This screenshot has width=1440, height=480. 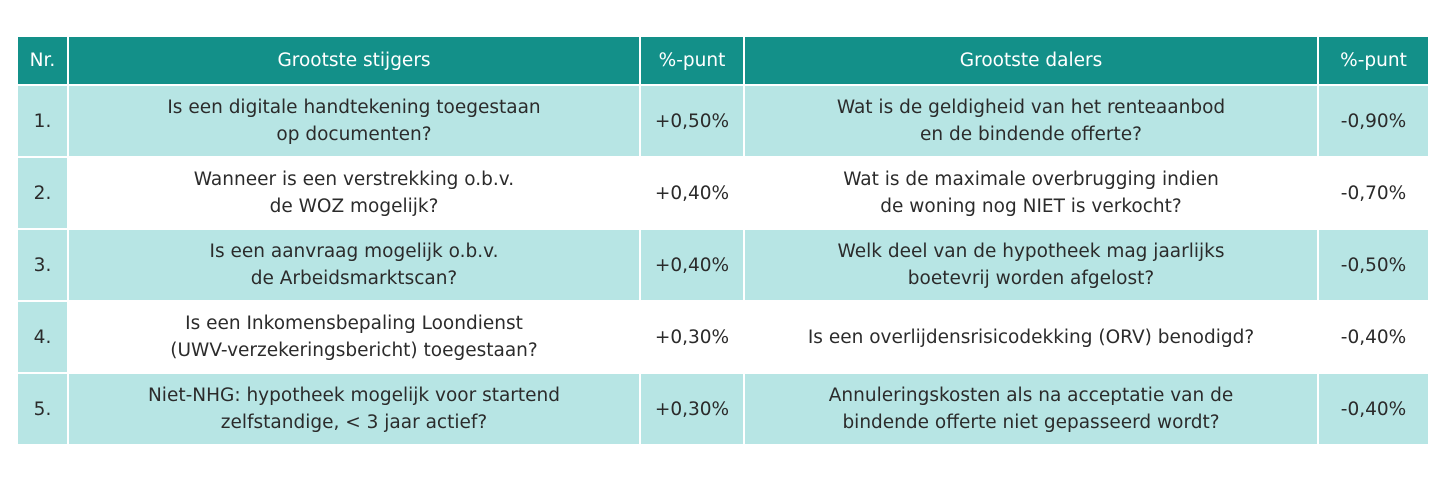 I want to click on row-number: 2., so click(x=43, y=193).